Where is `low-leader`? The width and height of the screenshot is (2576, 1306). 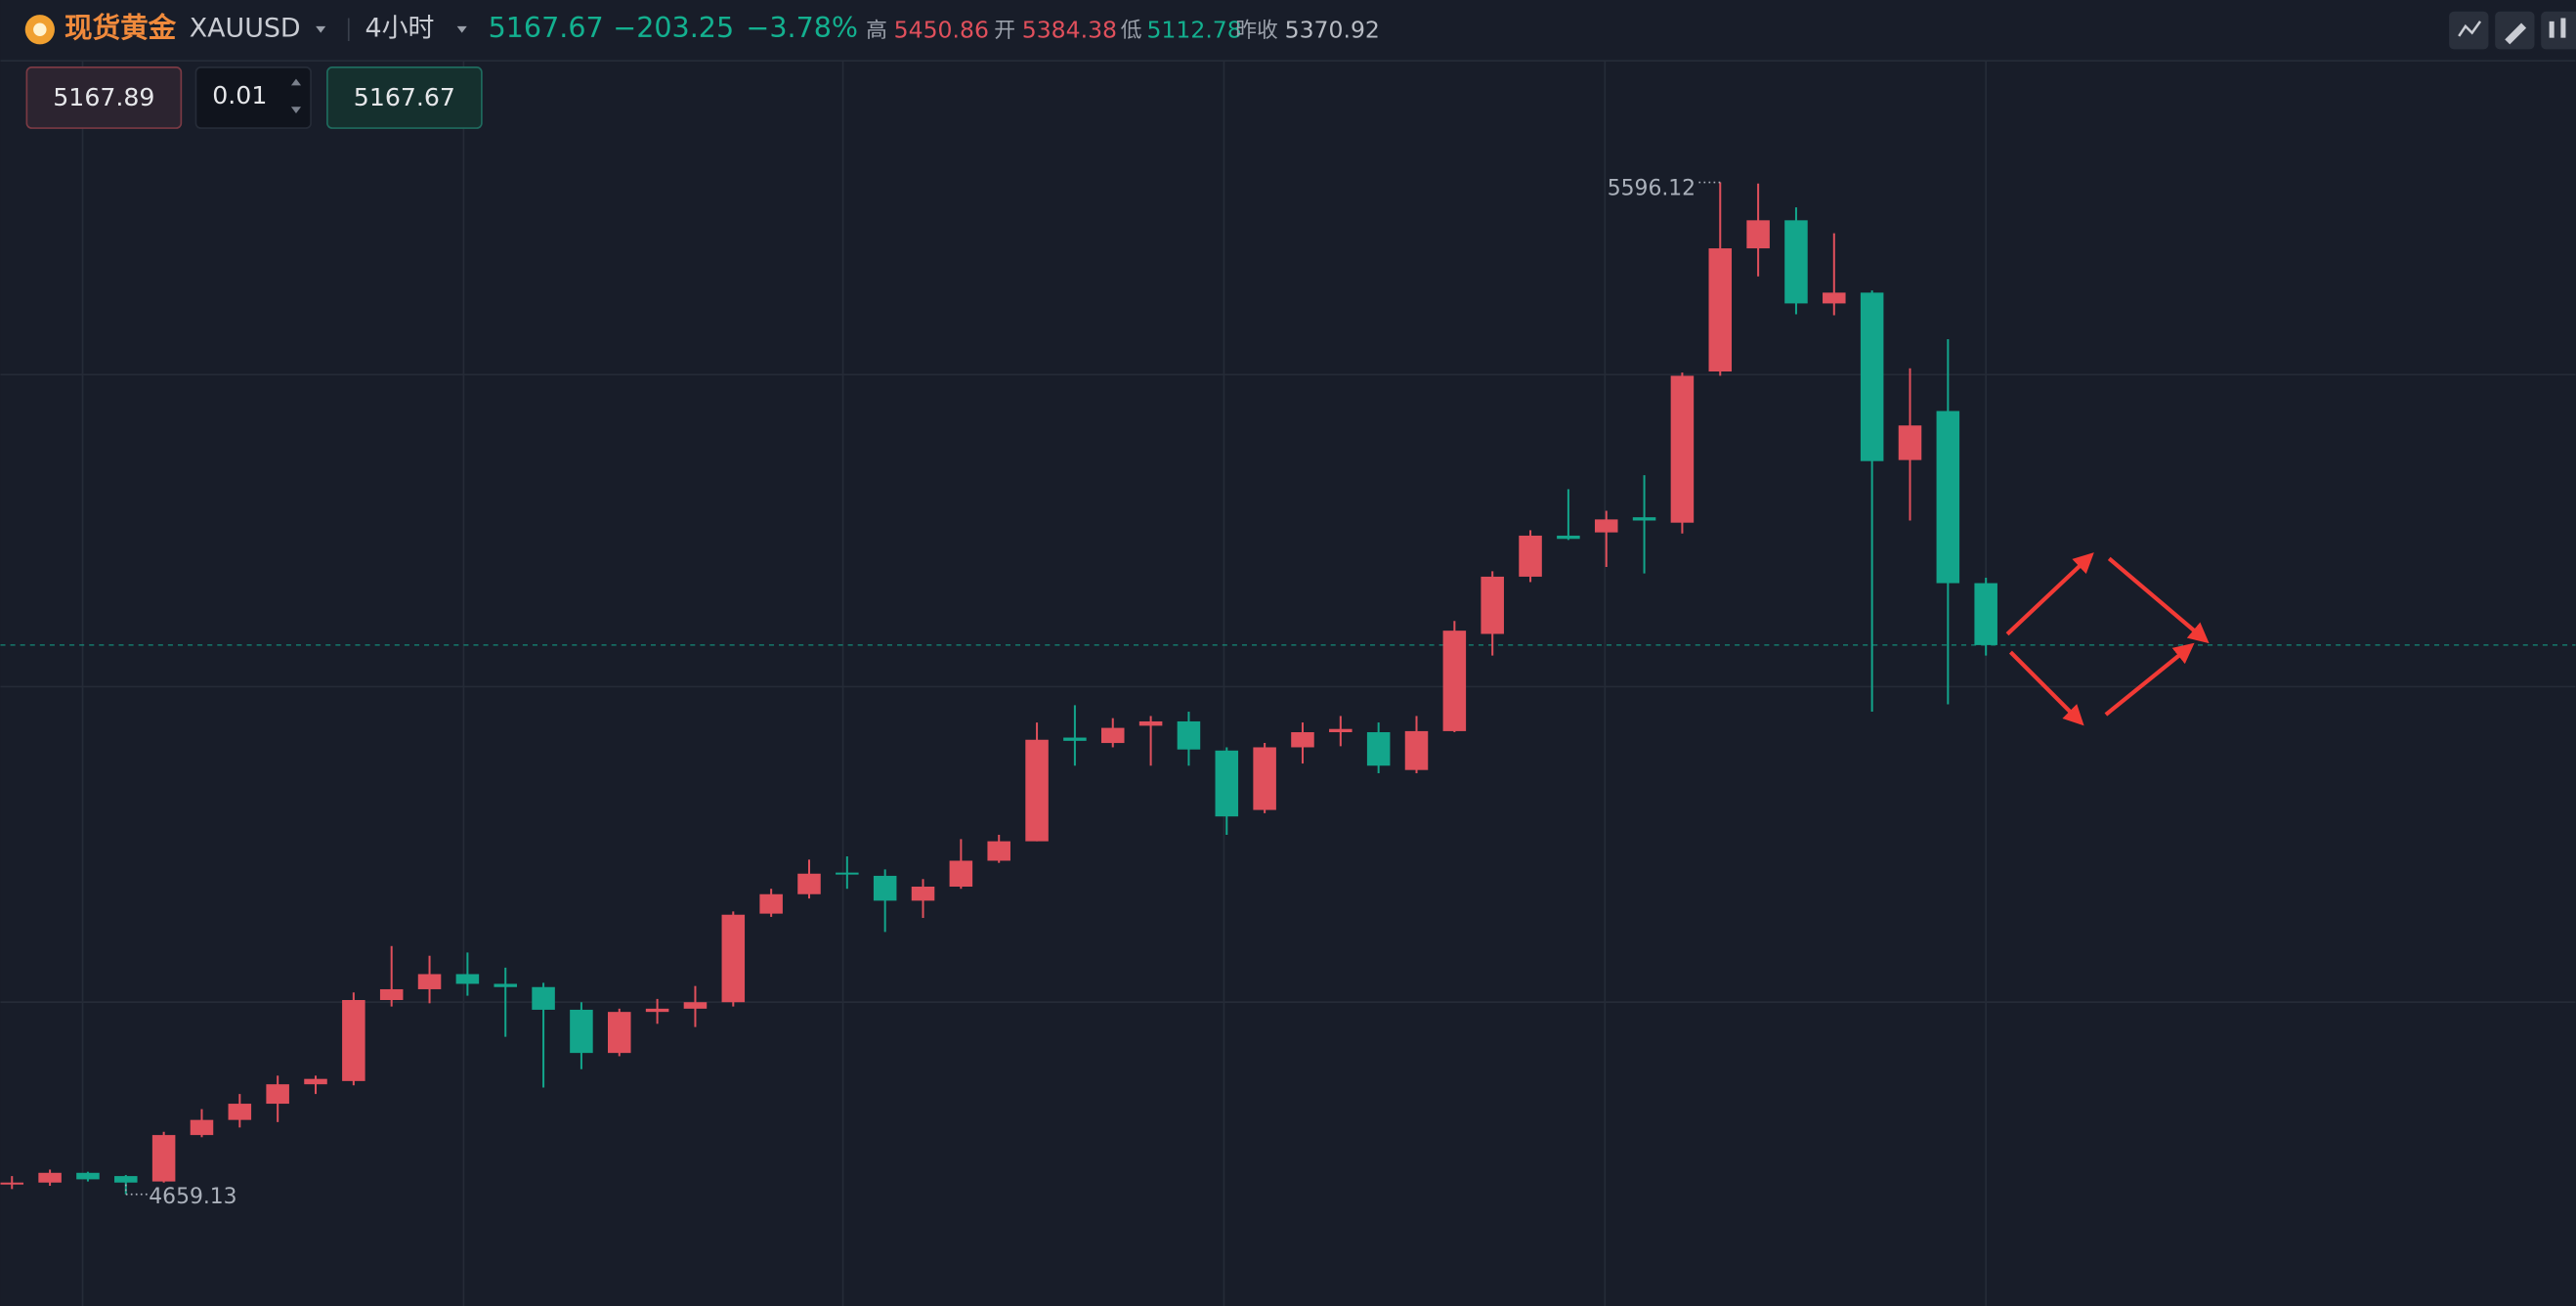 low-leader is located at coordinates (136, 1190).